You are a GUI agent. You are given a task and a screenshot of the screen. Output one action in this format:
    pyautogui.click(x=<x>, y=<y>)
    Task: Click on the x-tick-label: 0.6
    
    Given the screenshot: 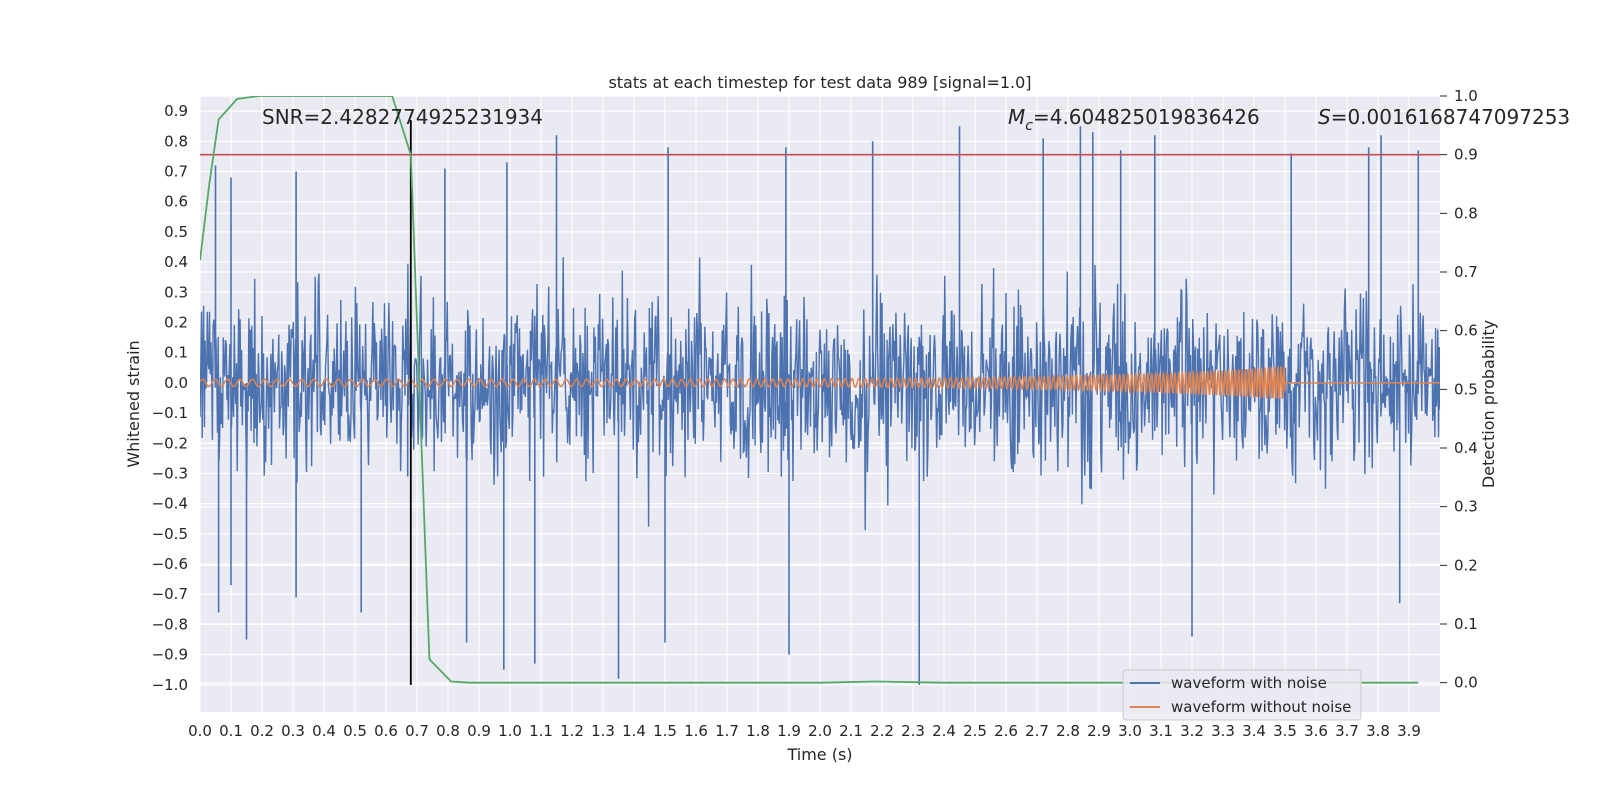 What is the action you would take?
    pyautogui.click(x=386, y=731)
    